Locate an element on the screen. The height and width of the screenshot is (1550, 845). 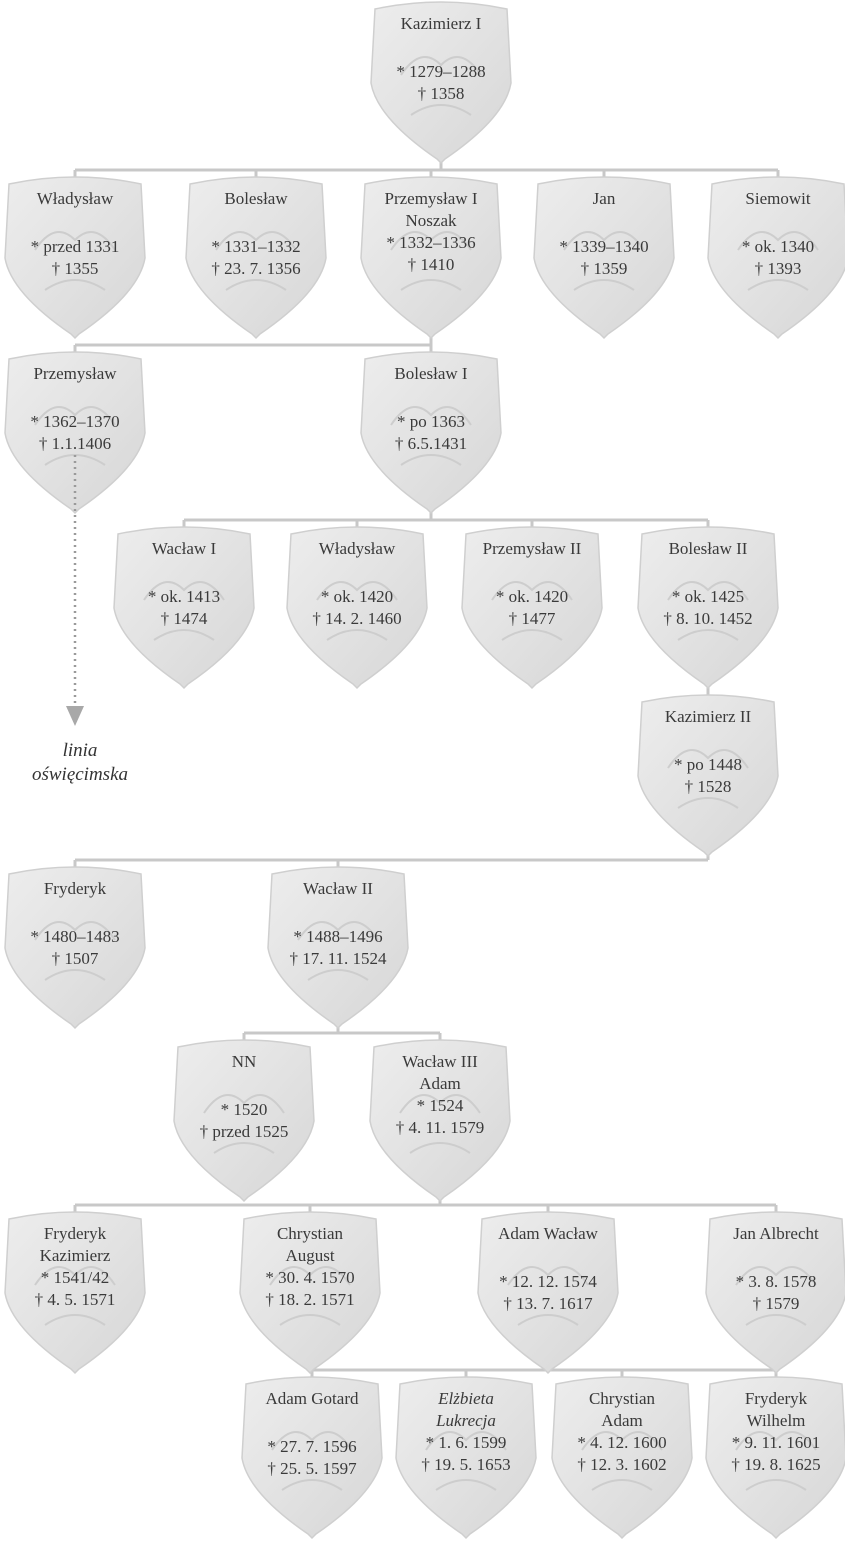
person-name: Bolesław I is located at coordinates (431, 373).